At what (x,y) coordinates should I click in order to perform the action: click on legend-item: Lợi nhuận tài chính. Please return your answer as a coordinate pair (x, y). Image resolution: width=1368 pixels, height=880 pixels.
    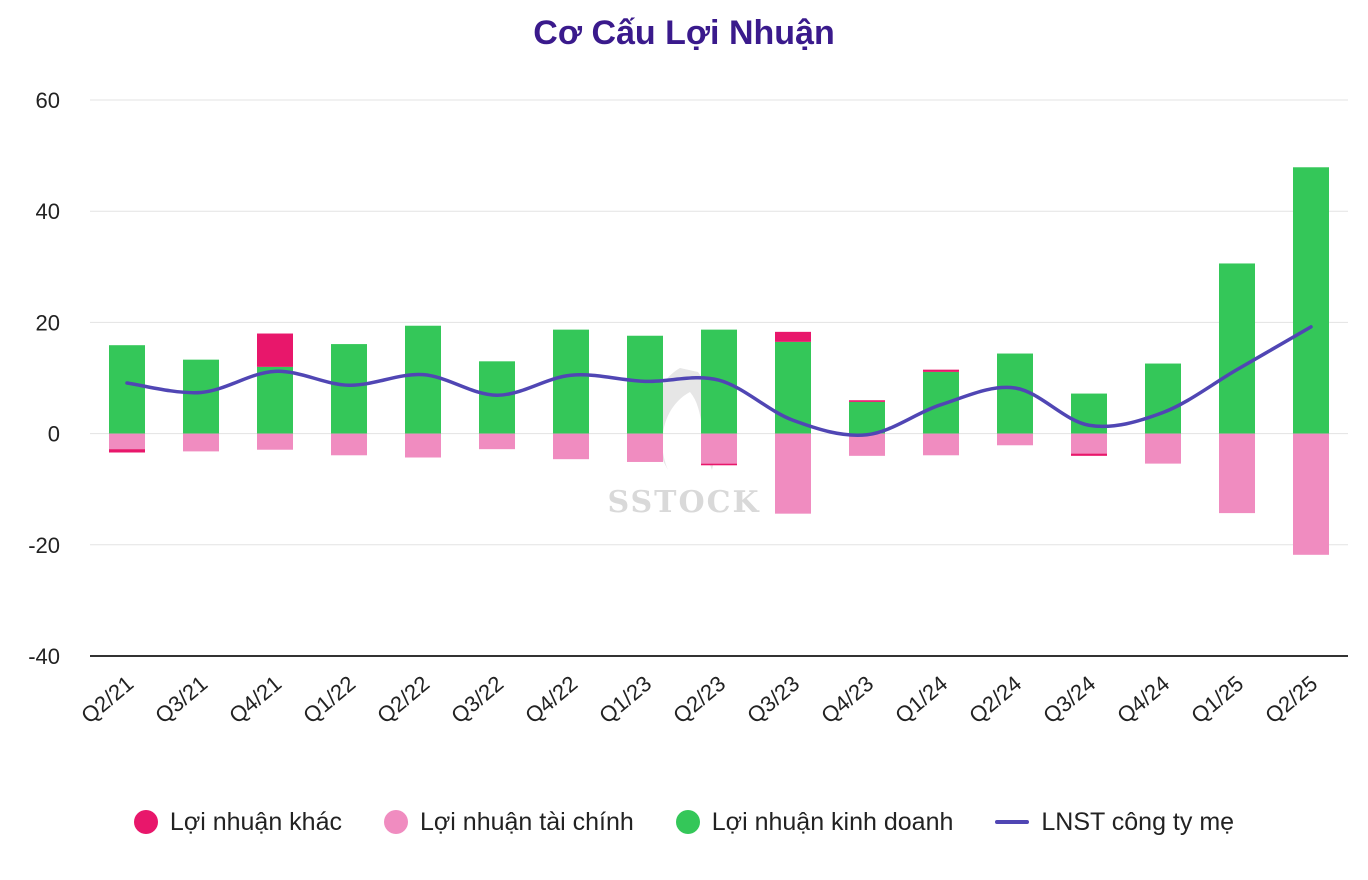
    Looking at the image, I should click on (509, 822).